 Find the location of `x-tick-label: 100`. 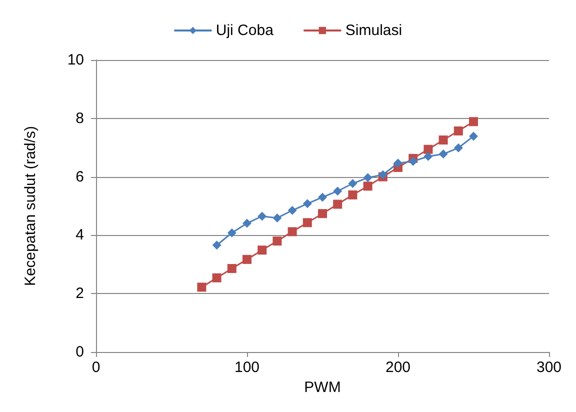

x-tick-label: 100 is located at coordinates (247, 367).